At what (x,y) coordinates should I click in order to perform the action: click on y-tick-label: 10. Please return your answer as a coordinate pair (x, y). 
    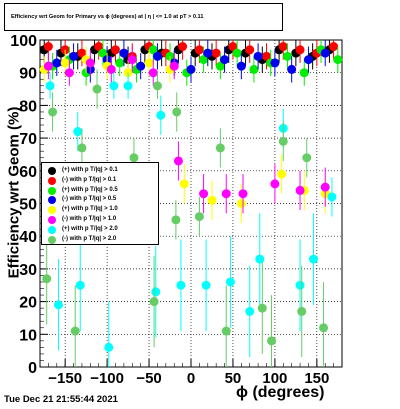
    Looking at the image, I should click on (28, 335).